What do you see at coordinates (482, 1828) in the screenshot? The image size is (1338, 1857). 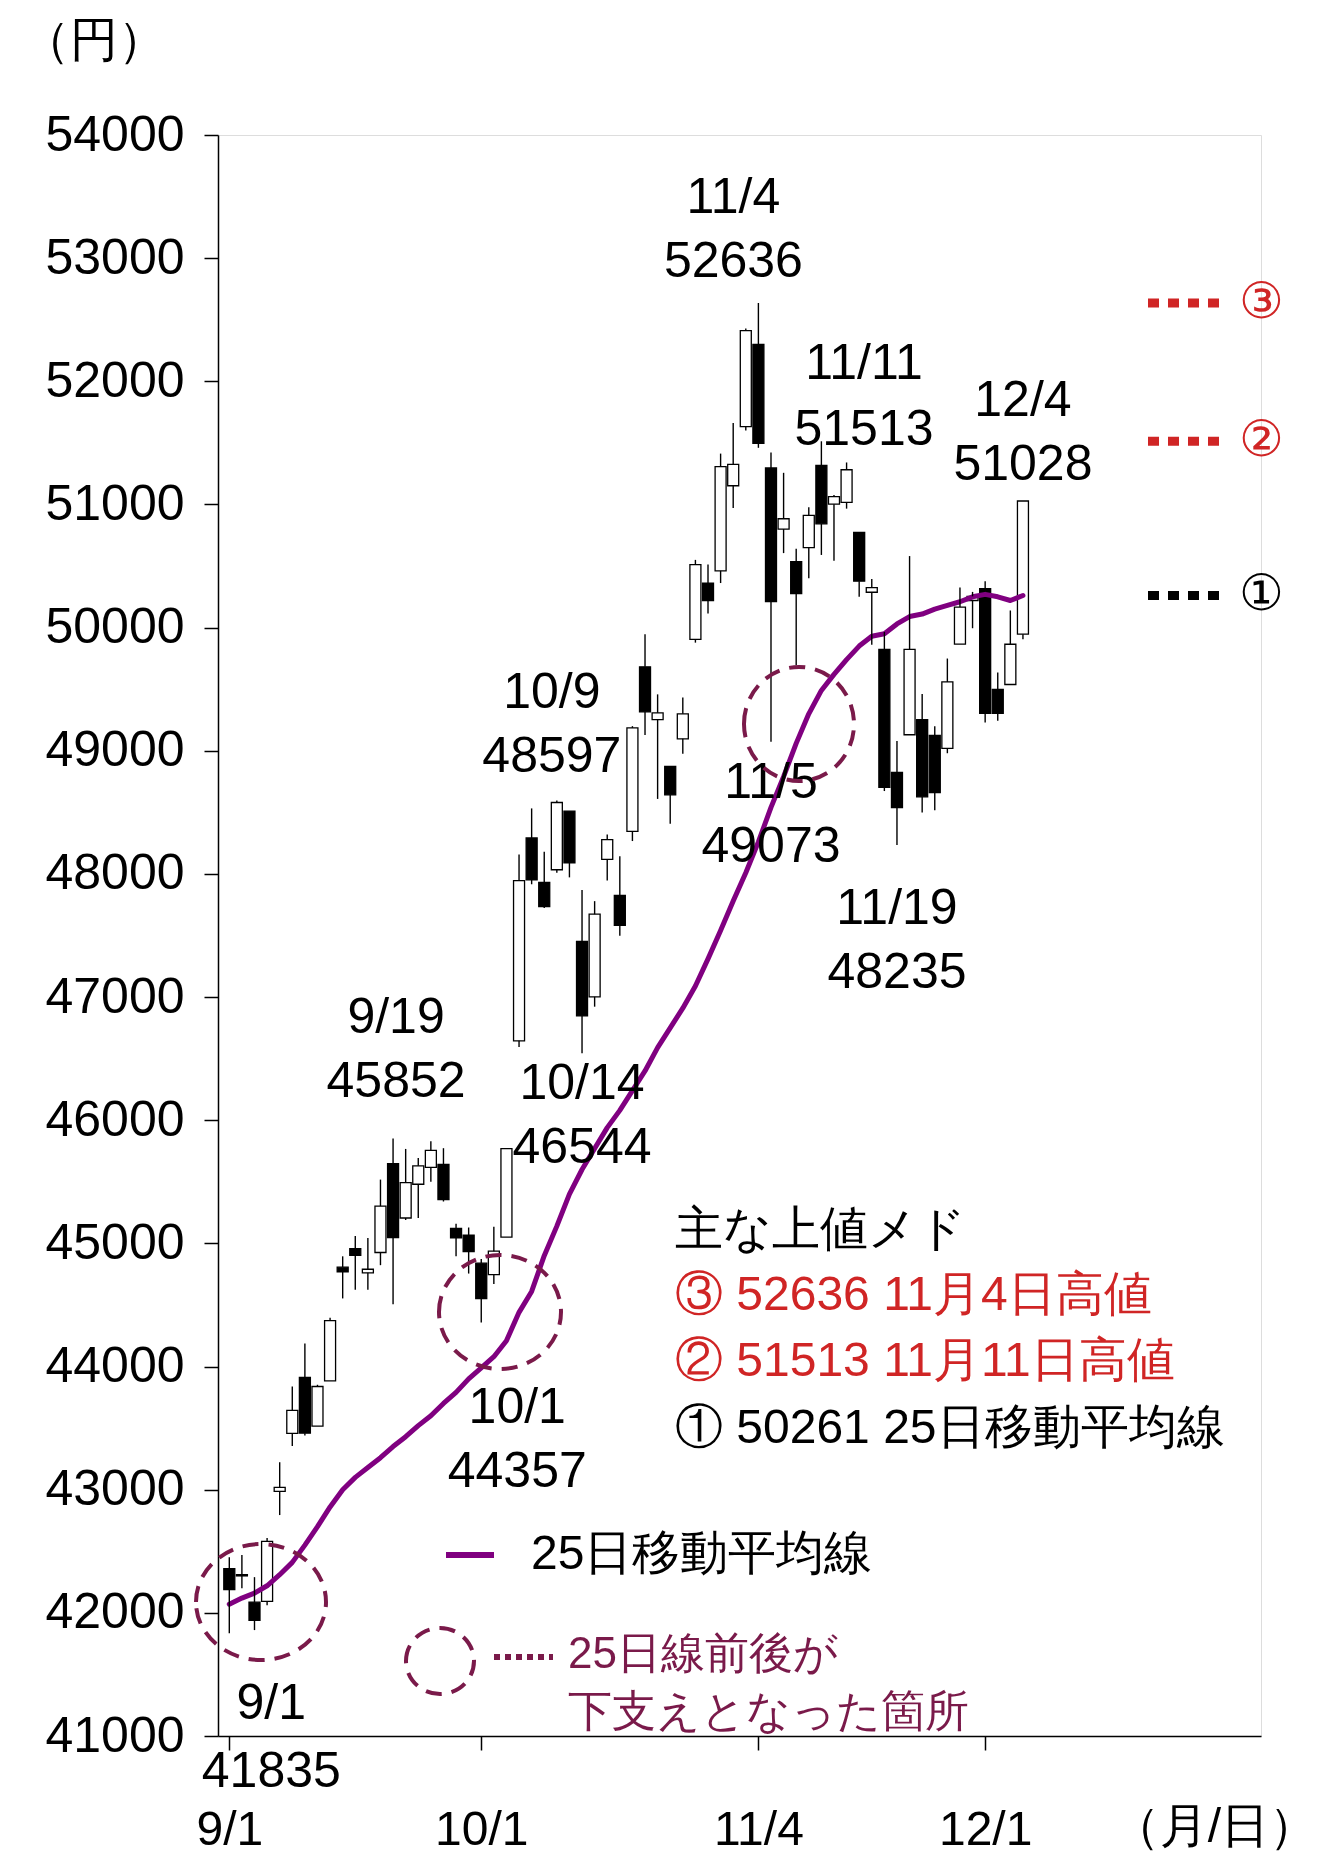 I see `x-tick-label: 10/1` at bounding box center [482, 1828].